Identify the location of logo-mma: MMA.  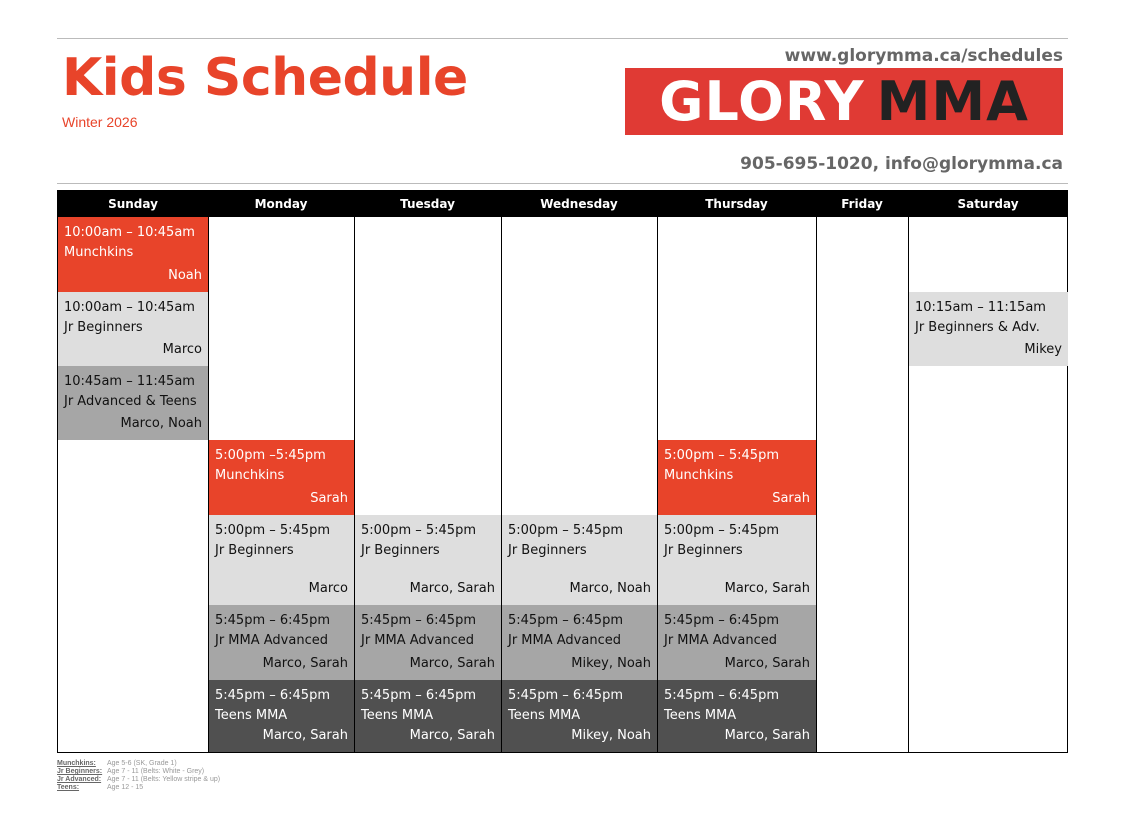
(952, 101).